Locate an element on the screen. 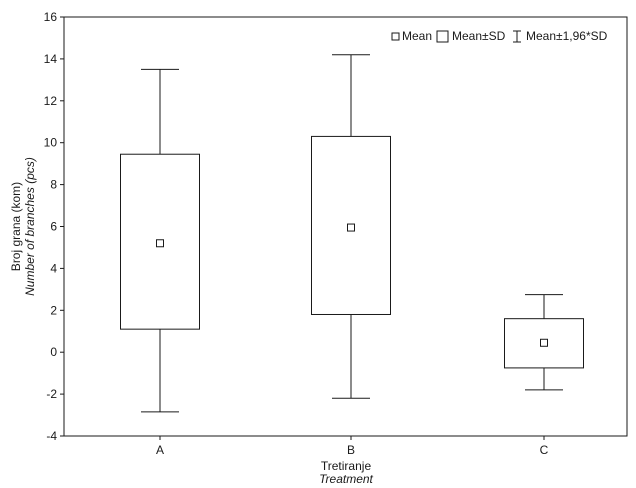 Image resolution: width=636 pixels, height=488 pixels. legend: Mean Mean±SD Mean±1,96*SD is located at coordinates (499, 36).